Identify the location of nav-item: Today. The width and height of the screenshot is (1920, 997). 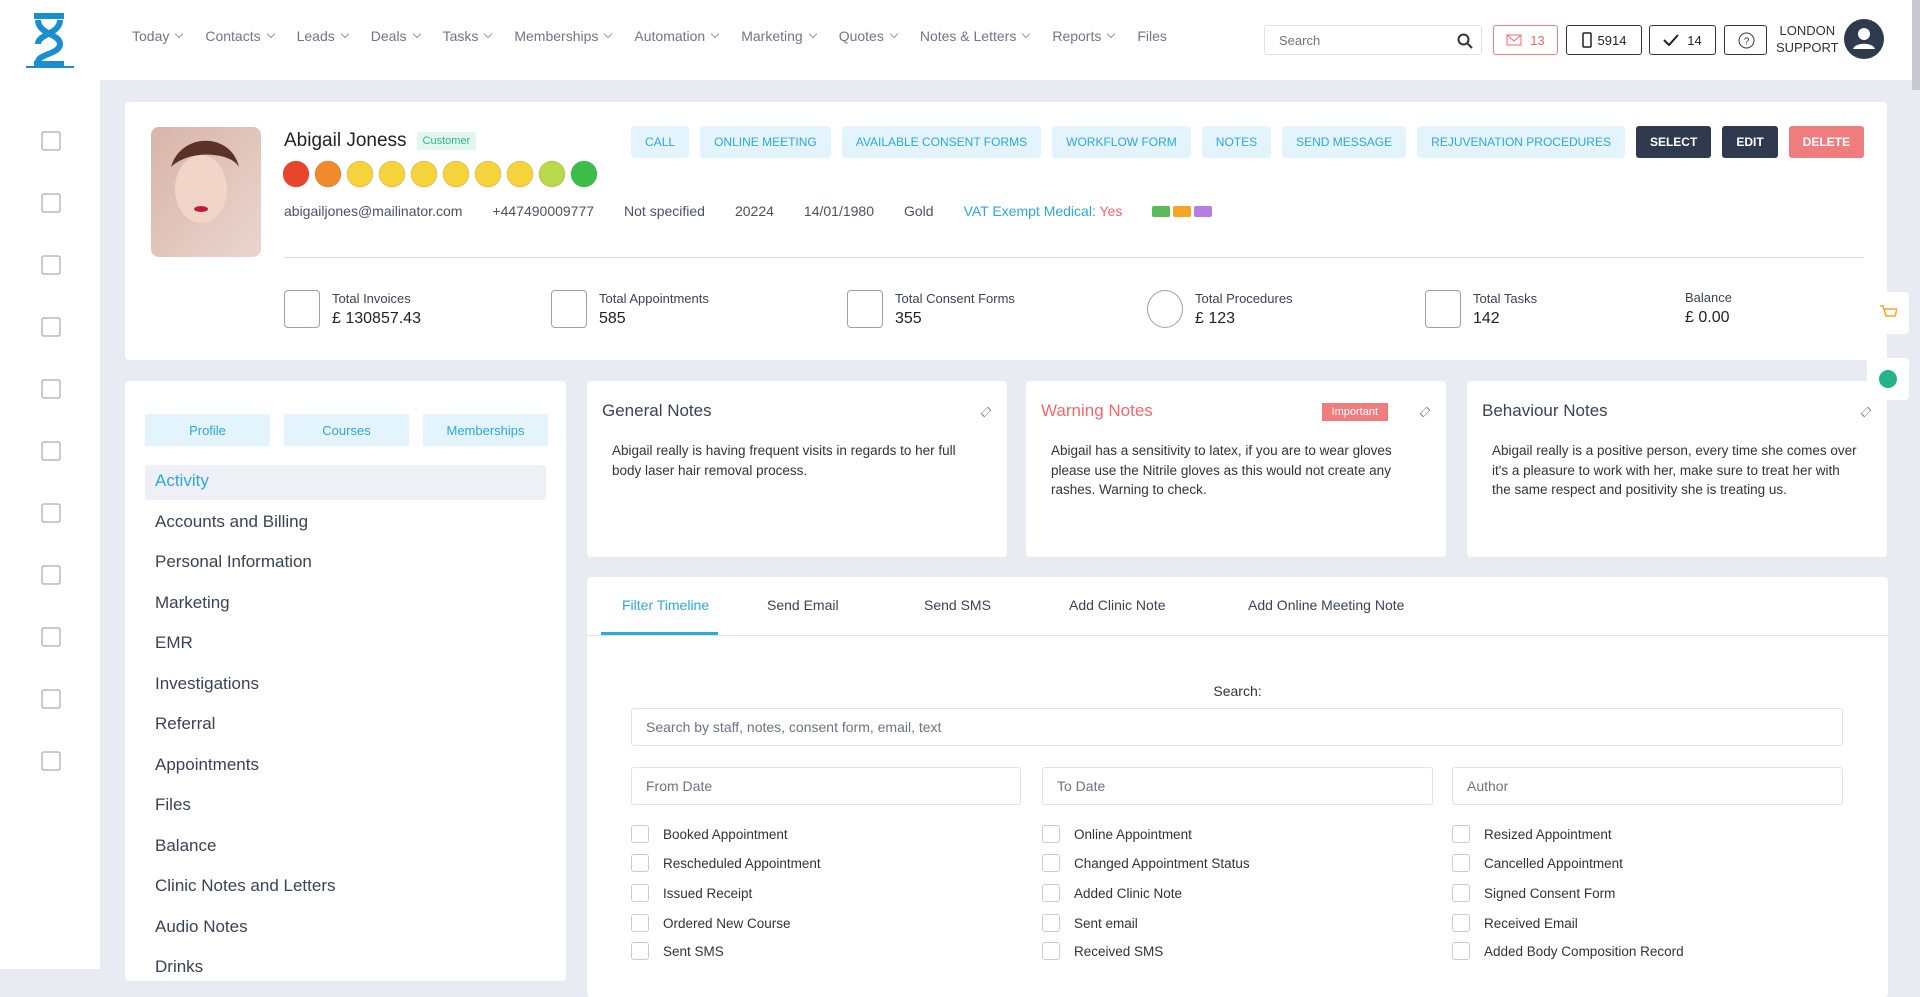
(158, 36).